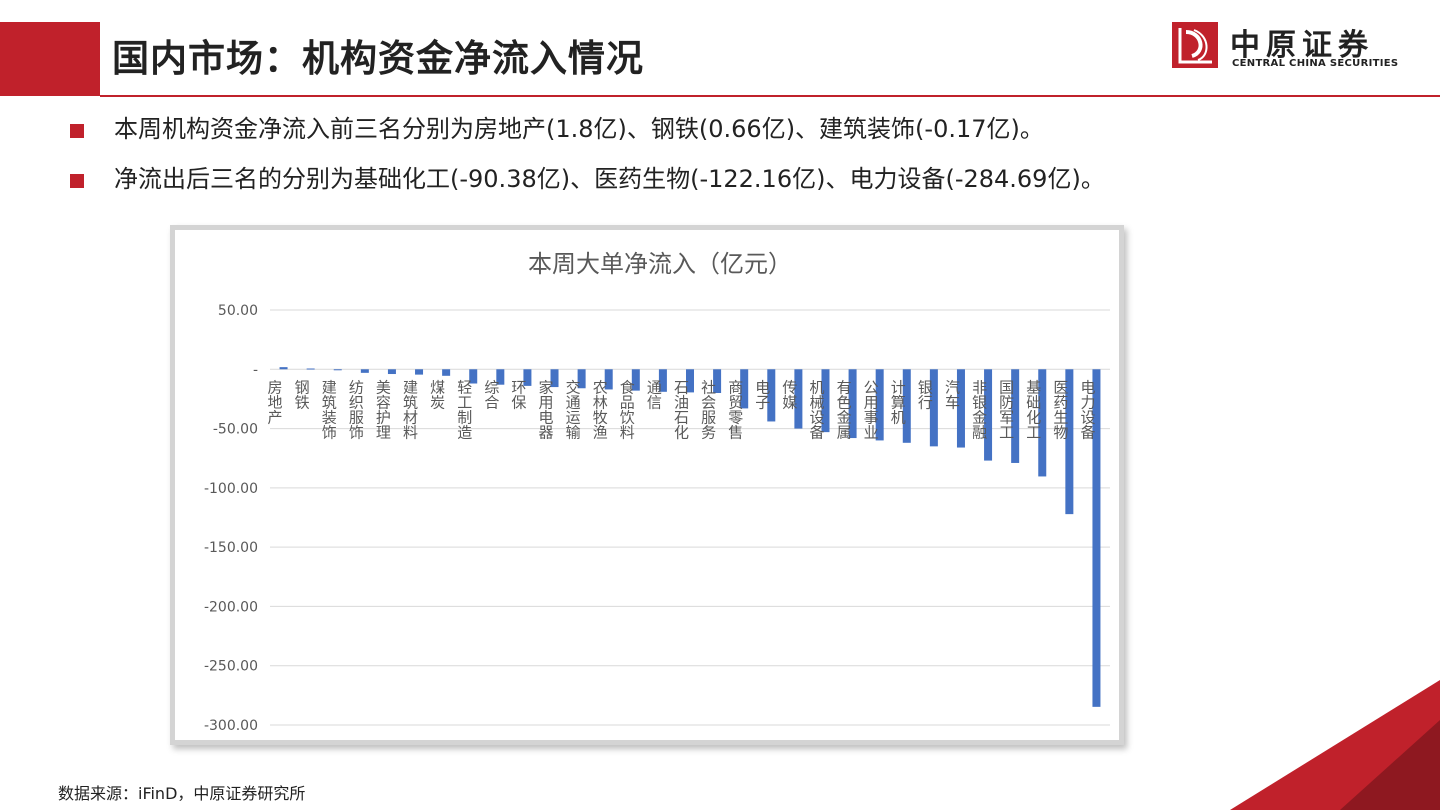  Describe the element at coordinates (50, 59) in the screenshot. I see `title-accent-bar` at that location.